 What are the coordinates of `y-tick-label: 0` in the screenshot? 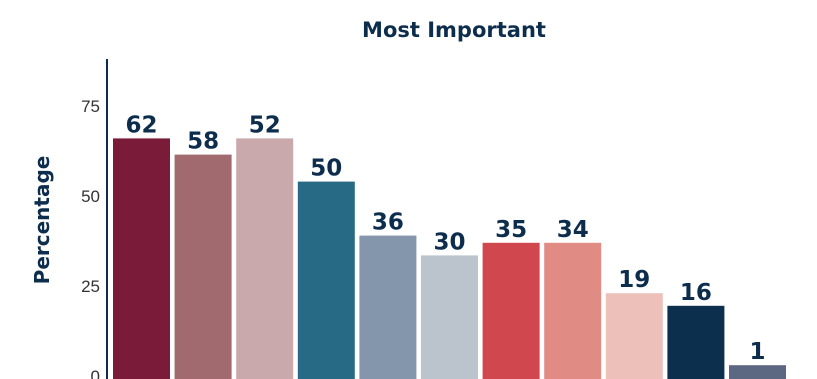 It's located at (95, 373).